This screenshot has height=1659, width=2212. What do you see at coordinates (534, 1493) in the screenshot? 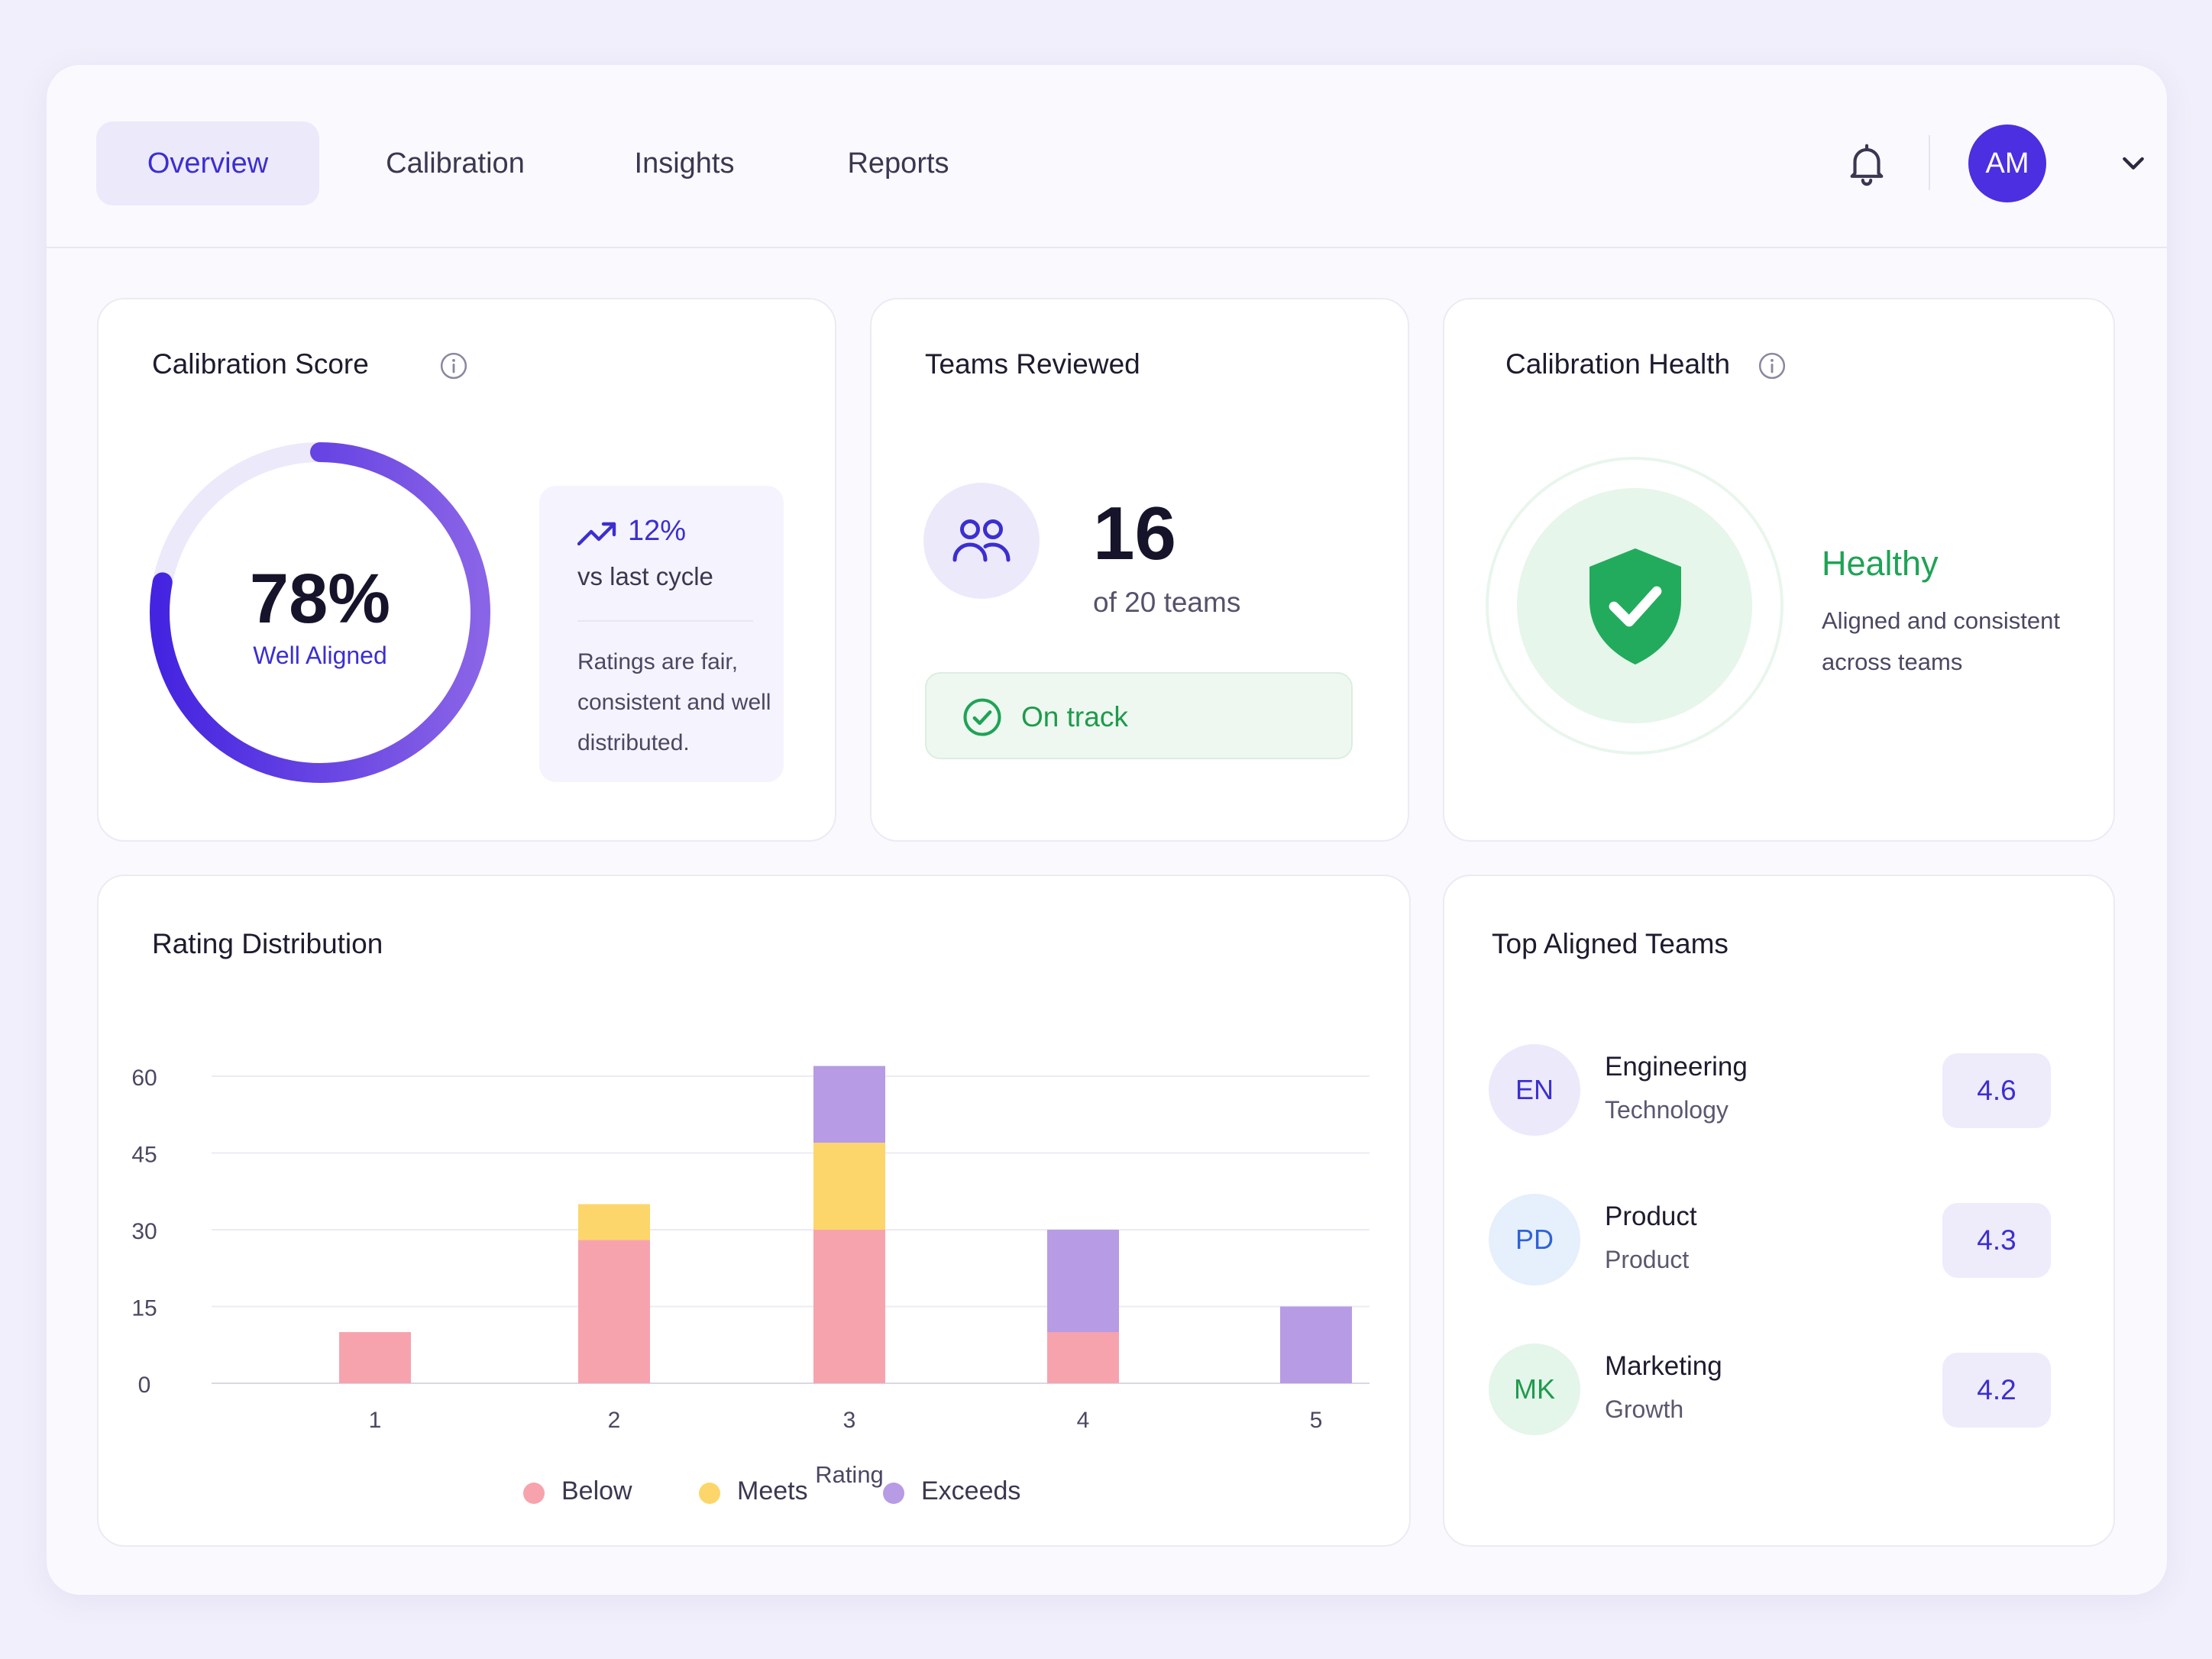
I see `legend-swatch-below` at bounding box center [534, 1493].